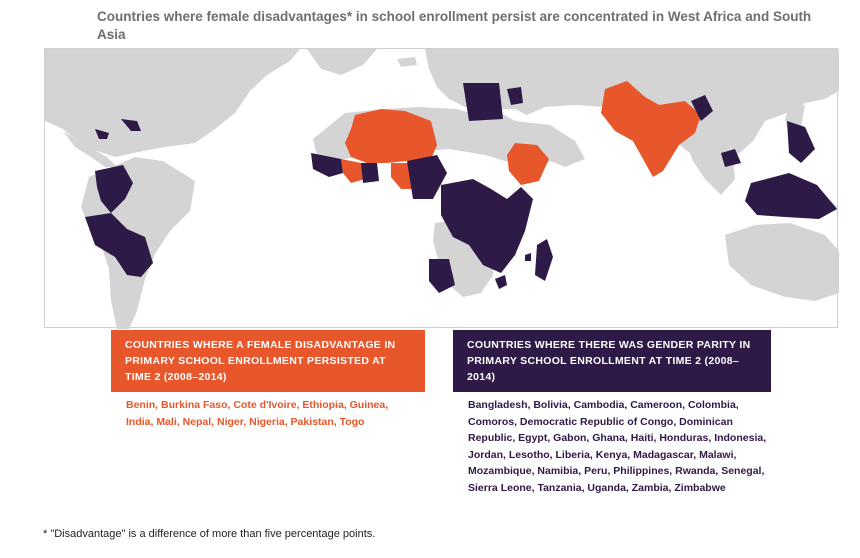 This screenshot has width=860, height=558. What do you see at coordinates (550, 144) in the screenshot?
I see `land-arabia` at bounding box center [550, 144].